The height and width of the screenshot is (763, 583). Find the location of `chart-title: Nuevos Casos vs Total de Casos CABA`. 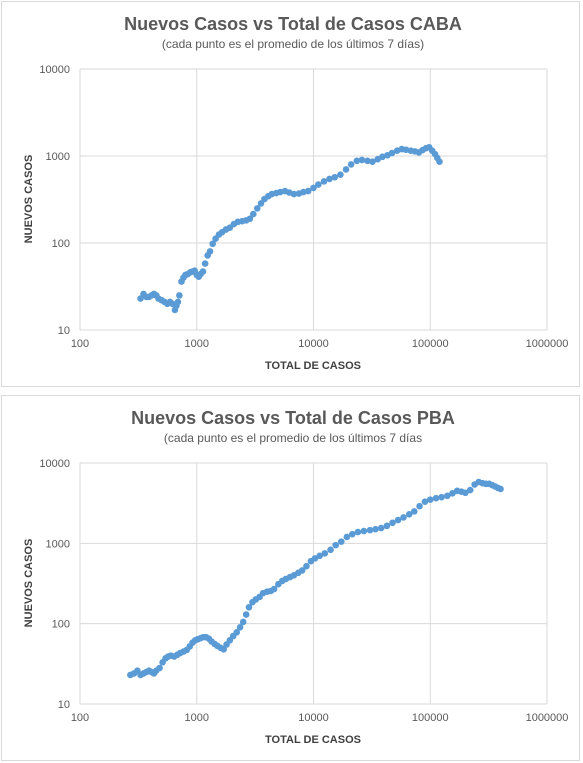

chart-title: Nuevos Casos vs Total de Casos CABA is located at coordinates (293, 24).